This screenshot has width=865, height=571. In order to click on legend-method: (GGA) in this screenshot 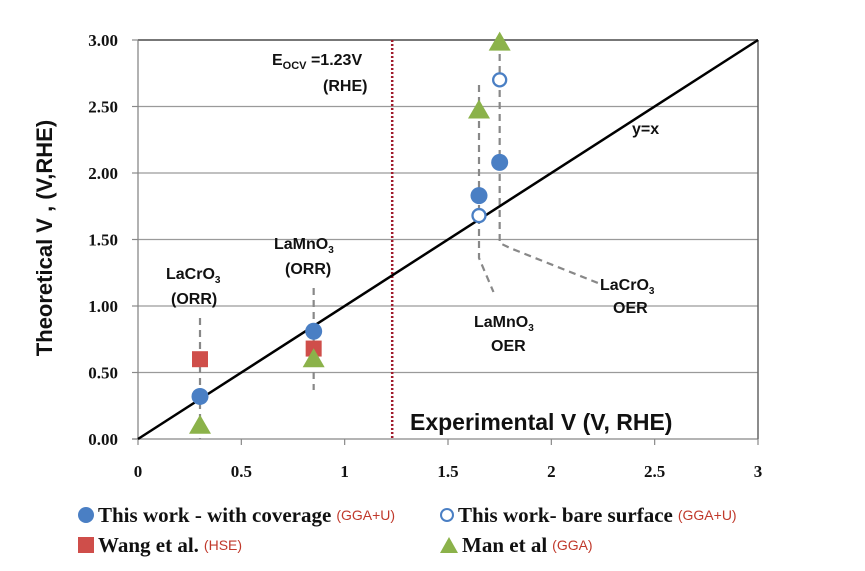, I will do `click(572, 545)`.